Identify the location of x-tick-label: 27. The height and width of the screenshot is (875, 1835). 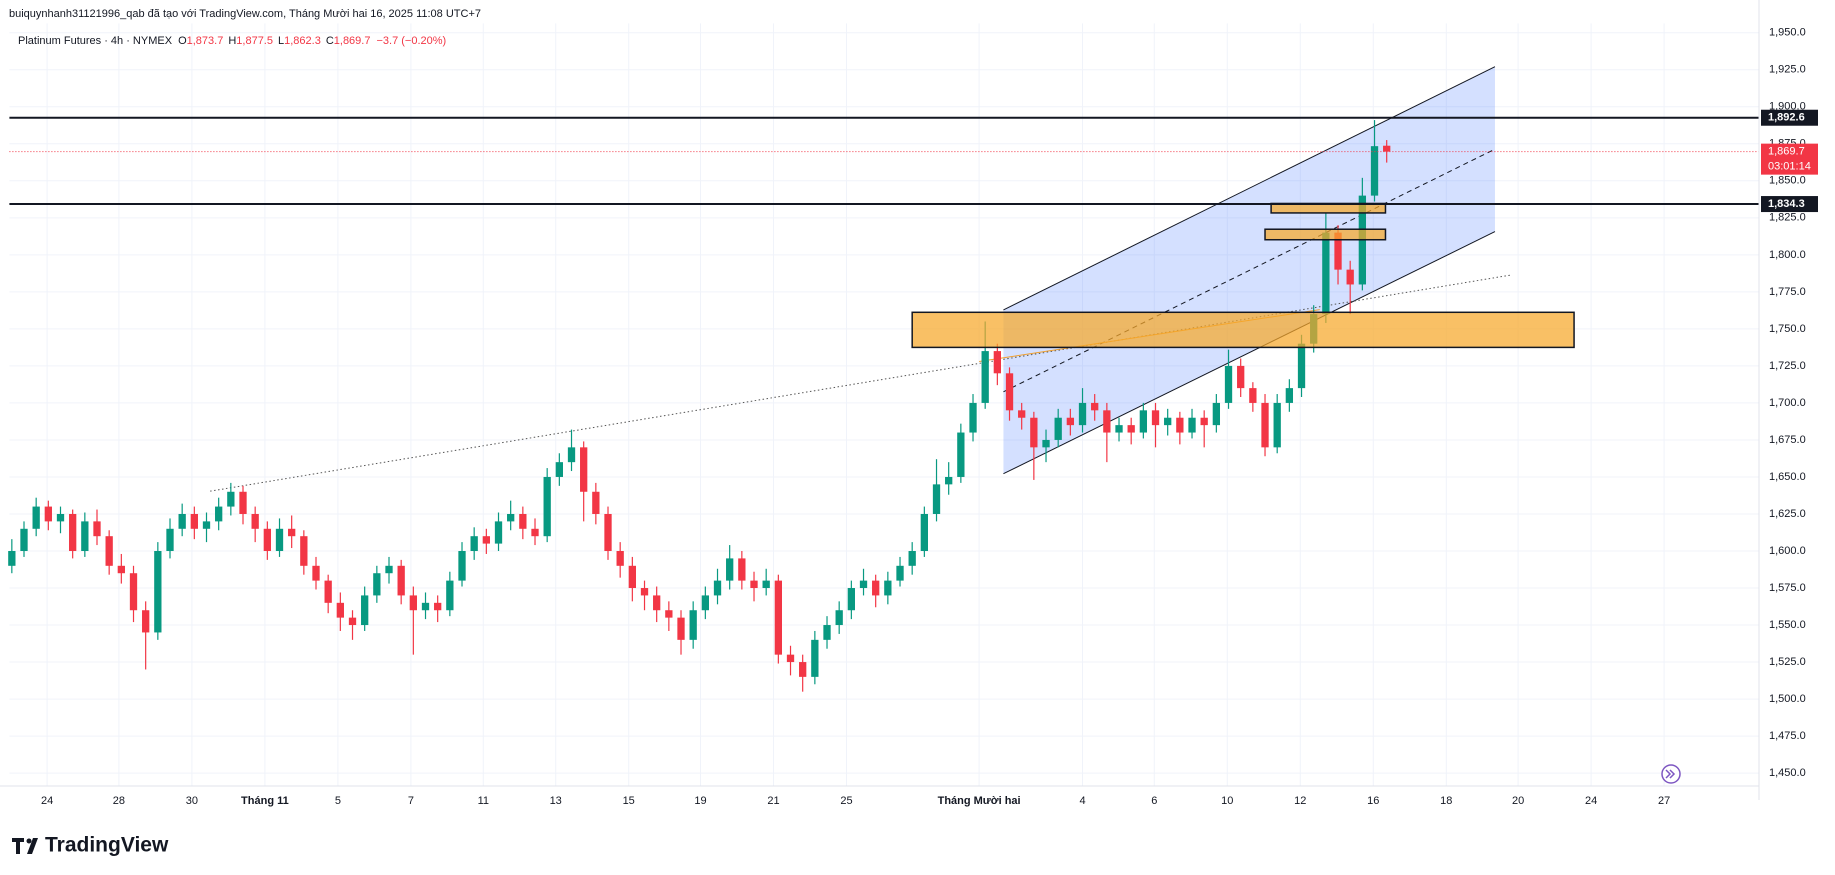
(1664, 801).